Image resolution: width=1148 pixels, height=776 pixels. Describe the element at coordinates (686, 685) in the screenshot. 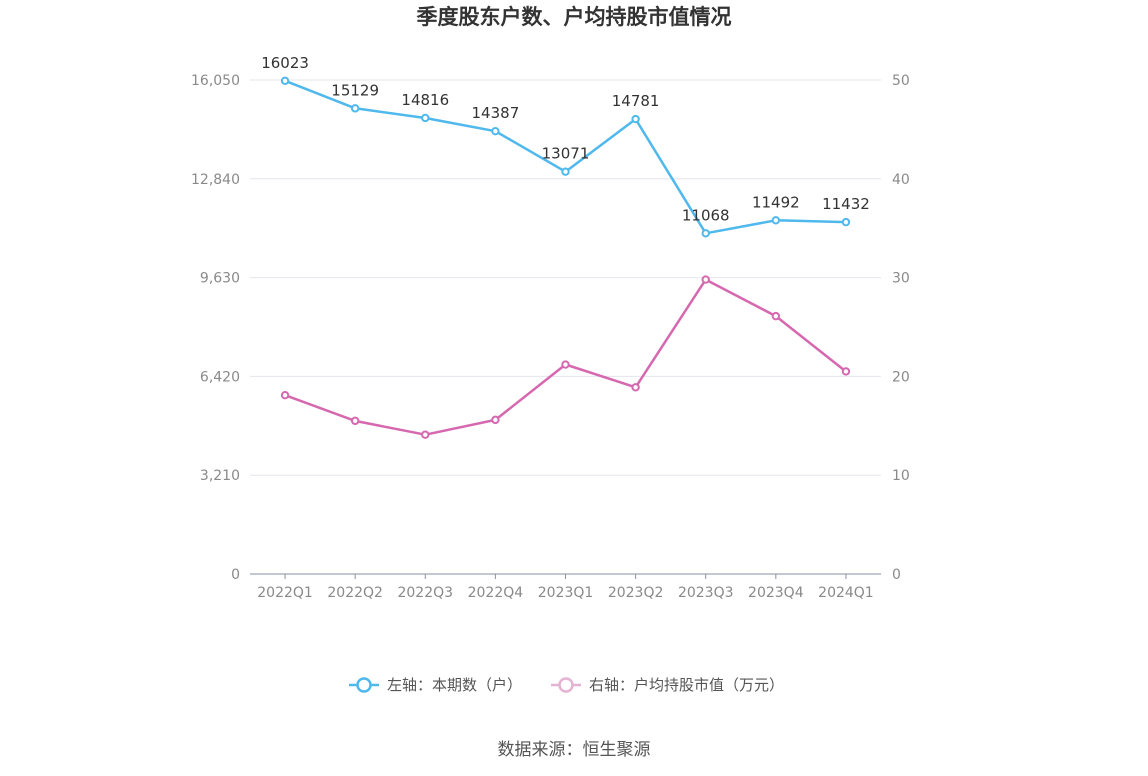

I see `legend-label: 右轴：户均持股市值（万元）` at that location.